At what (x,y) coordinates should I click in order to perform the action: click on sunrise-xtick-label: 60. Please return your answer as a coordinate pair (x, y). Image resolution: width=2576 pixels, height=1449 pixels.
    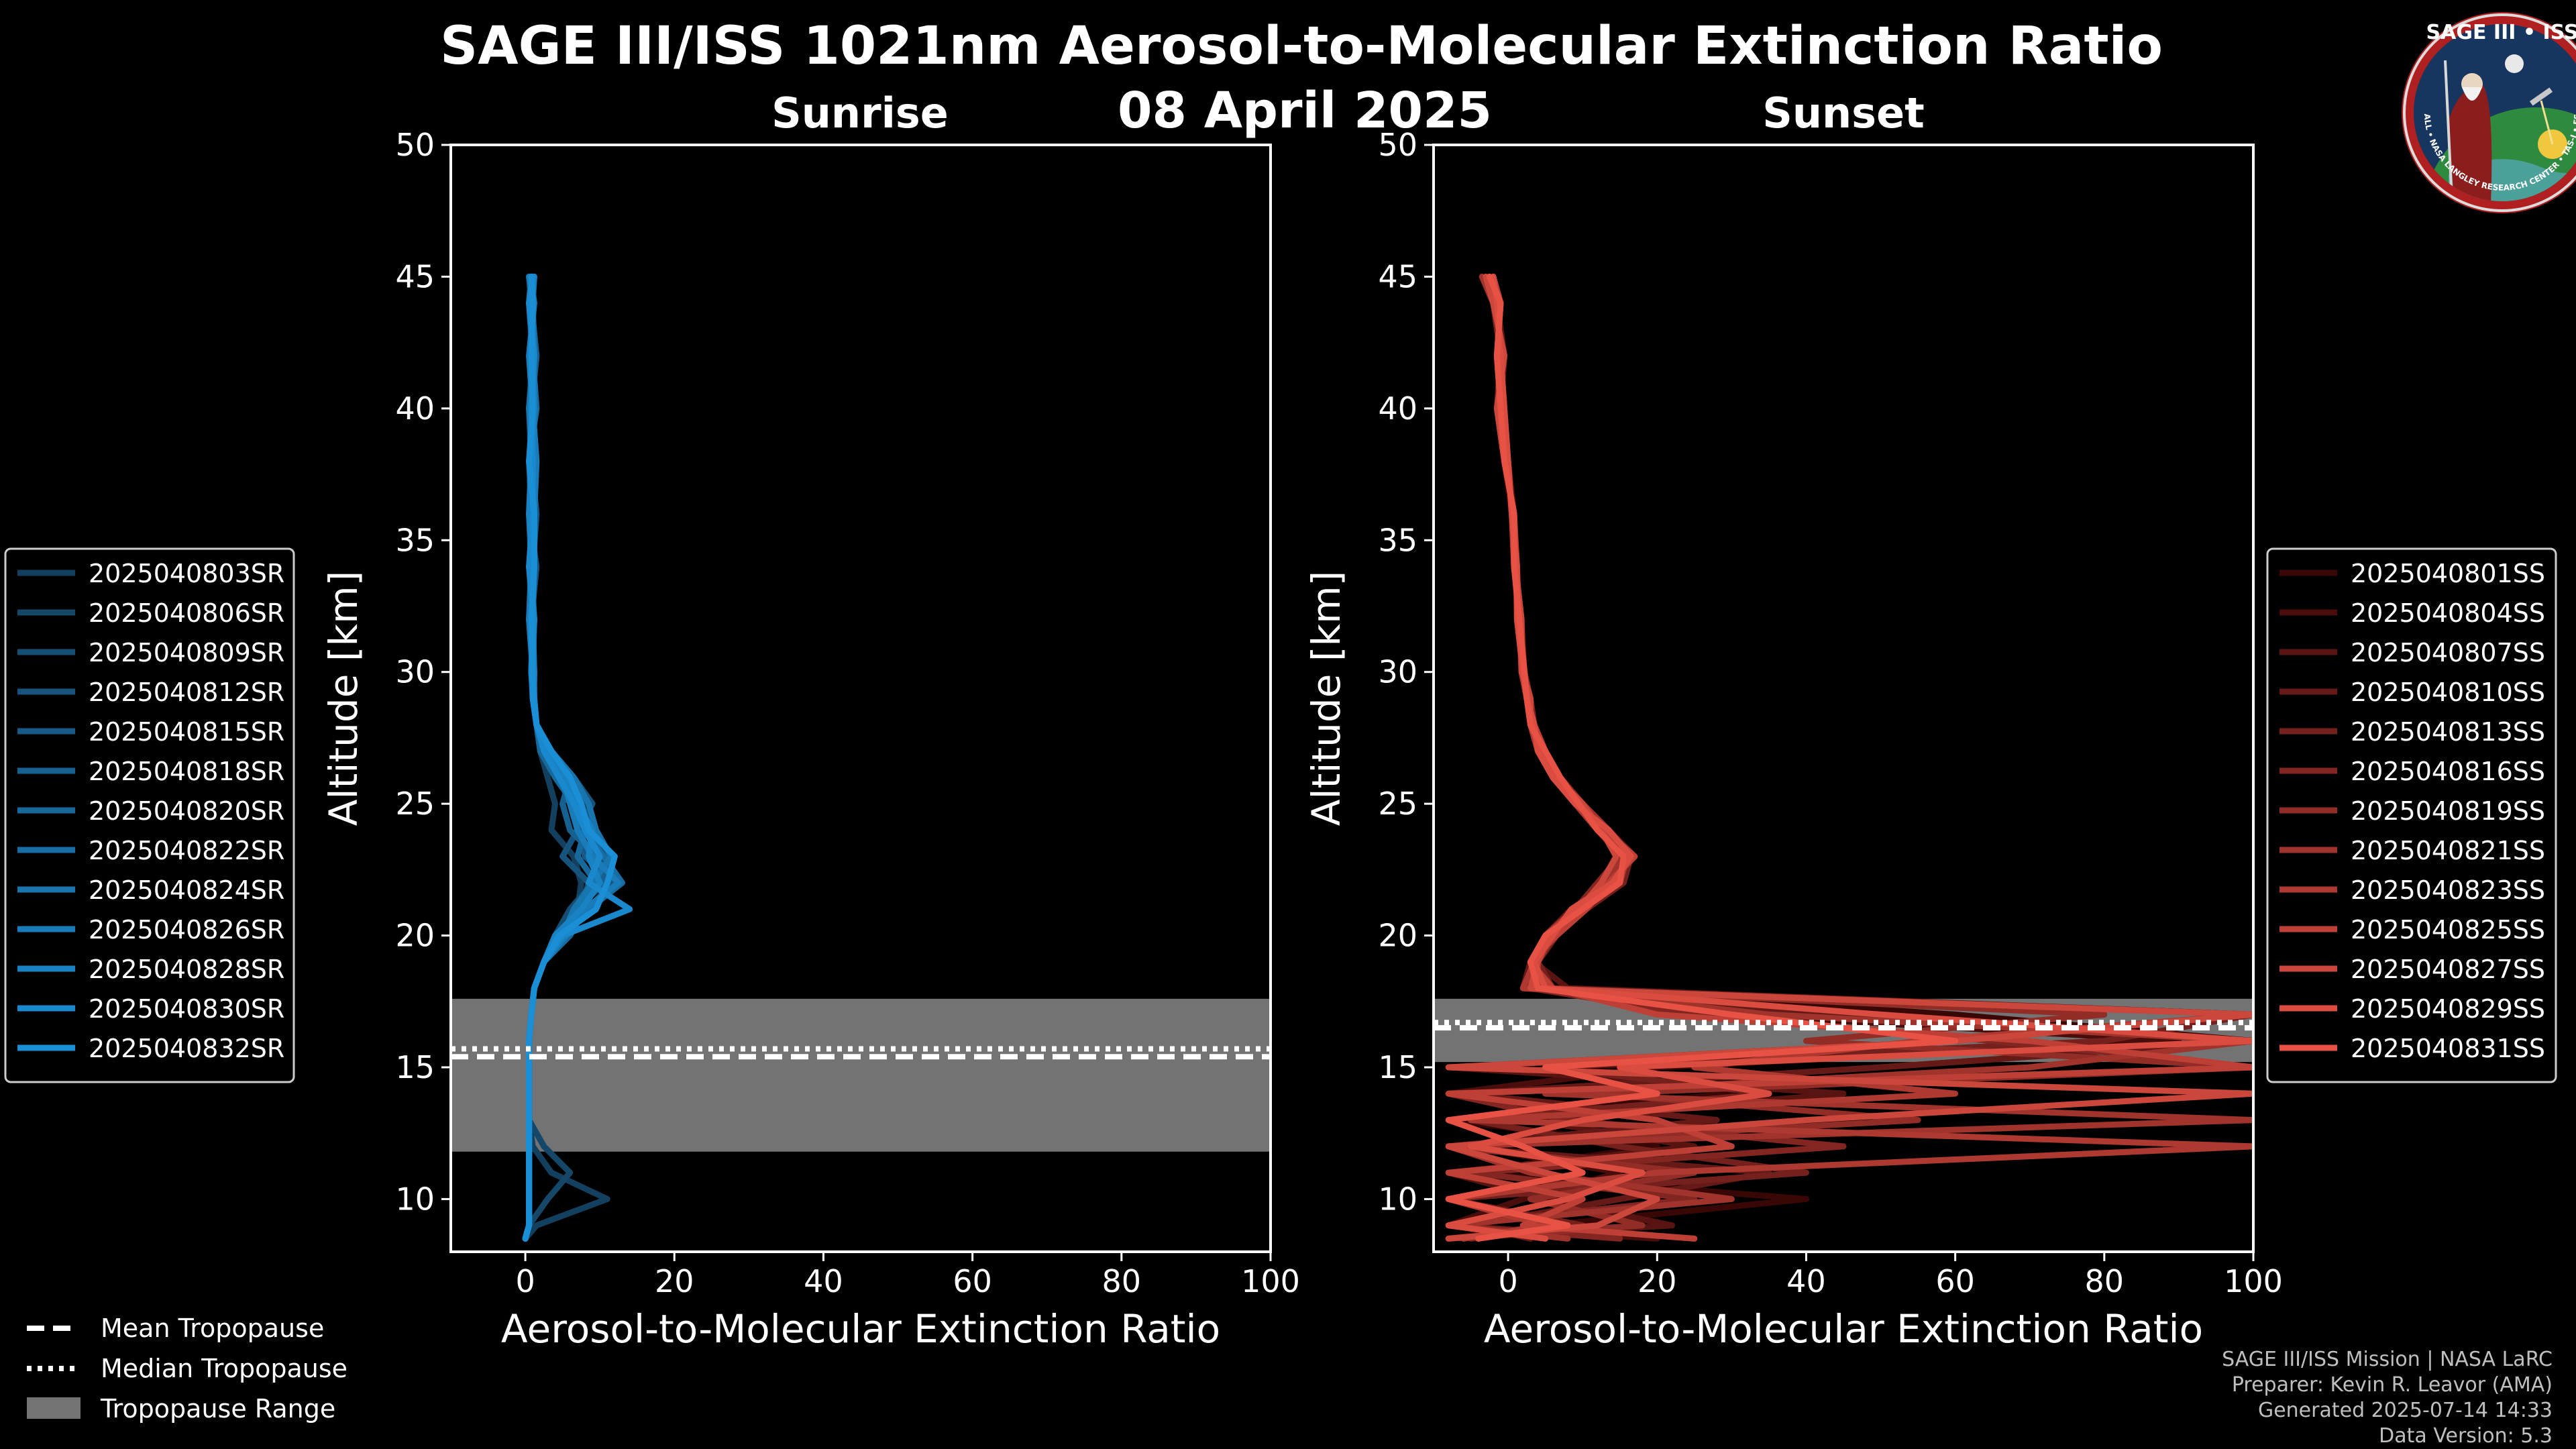
    Looking at the image, I should click on (972, 1281).